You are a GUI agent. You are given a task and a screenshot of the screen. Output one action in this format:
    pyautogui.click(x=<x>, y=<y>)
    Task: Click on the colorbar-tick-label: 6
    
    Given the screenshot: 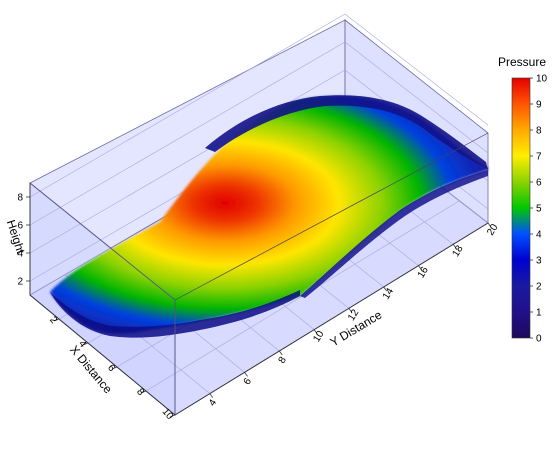 What is the action you would take?
    pyautogui.click(x=539, y=183)
    